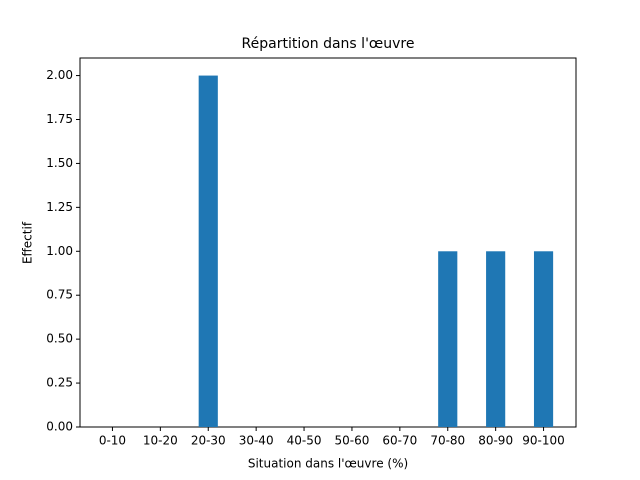  I want to click on y-tick-label: 1.75, so click(59, 119).